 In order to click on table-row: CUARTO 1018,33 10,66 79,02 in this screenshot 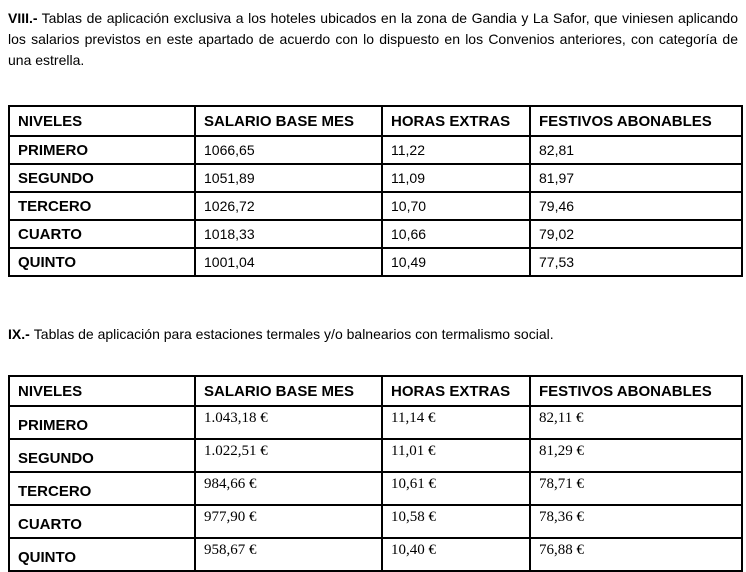, I will do `click(375, 234)`.